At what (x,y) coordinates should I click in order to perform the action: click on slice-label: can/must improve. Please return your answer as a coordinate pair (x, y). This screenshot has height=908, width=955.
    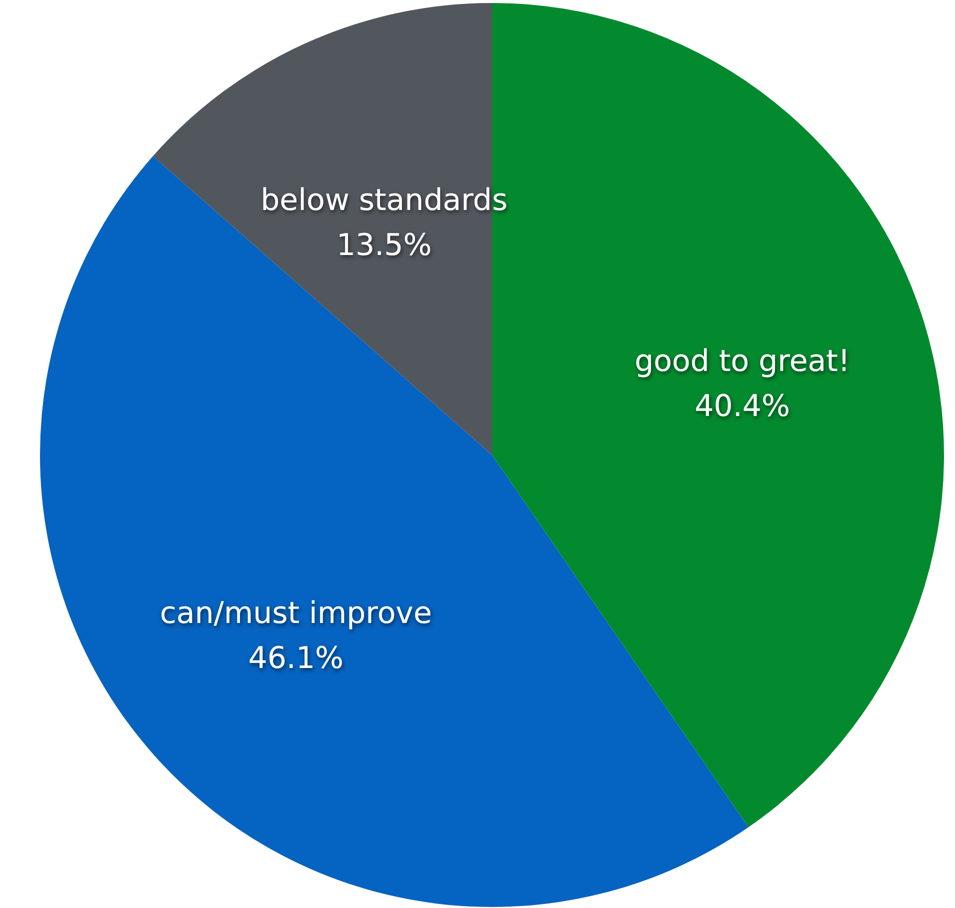
    Looking at the image, I should click on (296, 613).